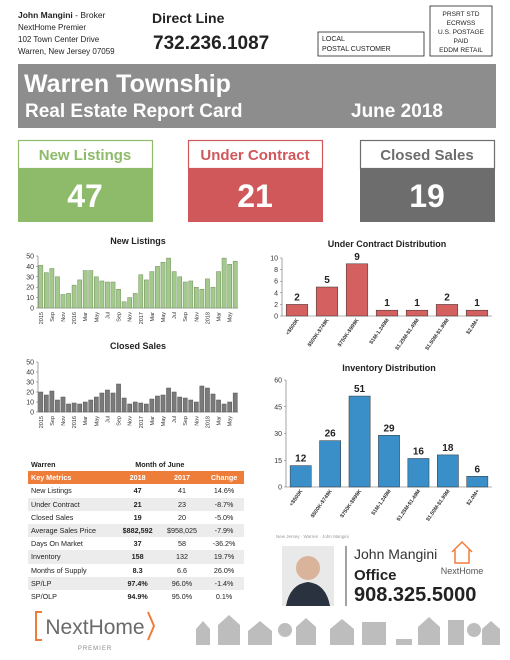 Image resolution: width=510 pixels, height=660 pixels. I want to click on value-label: 26, so click(331, 434).